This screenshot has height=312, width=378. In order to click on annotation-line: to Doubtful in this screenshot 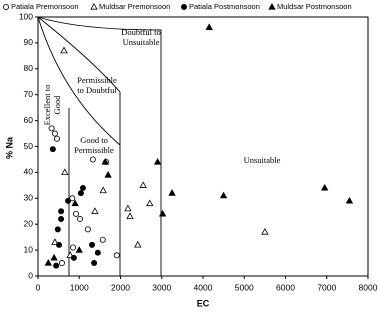, I will do `click(97, 90)`.